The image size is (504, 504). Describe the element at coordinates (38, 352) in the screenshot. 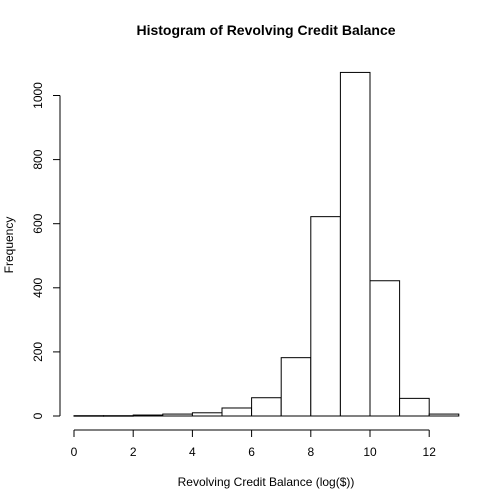

I see `y-tick-label: 200` at that location.